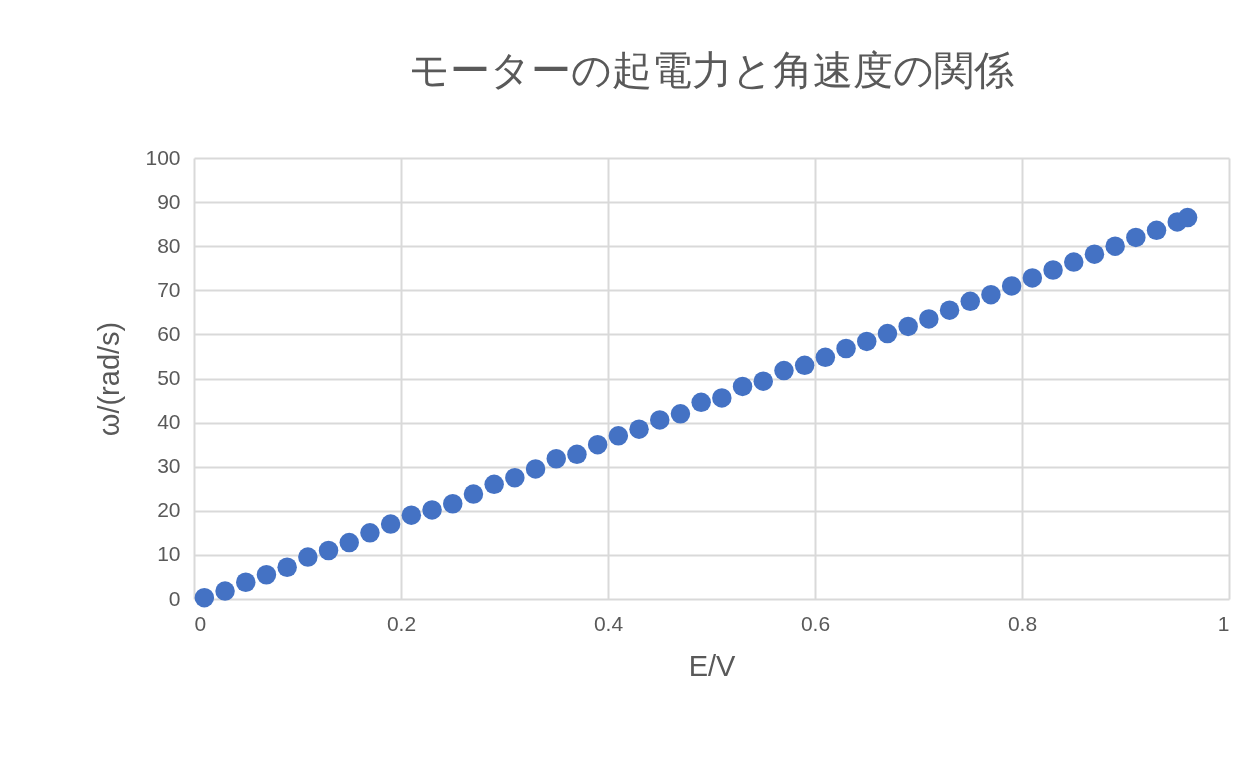 This screenshot has width=1258, height=759. What do you see at coordinates (163, 157) in the screenshot?
I see `y-tick-label: 100` at bounding box center [163, 157].